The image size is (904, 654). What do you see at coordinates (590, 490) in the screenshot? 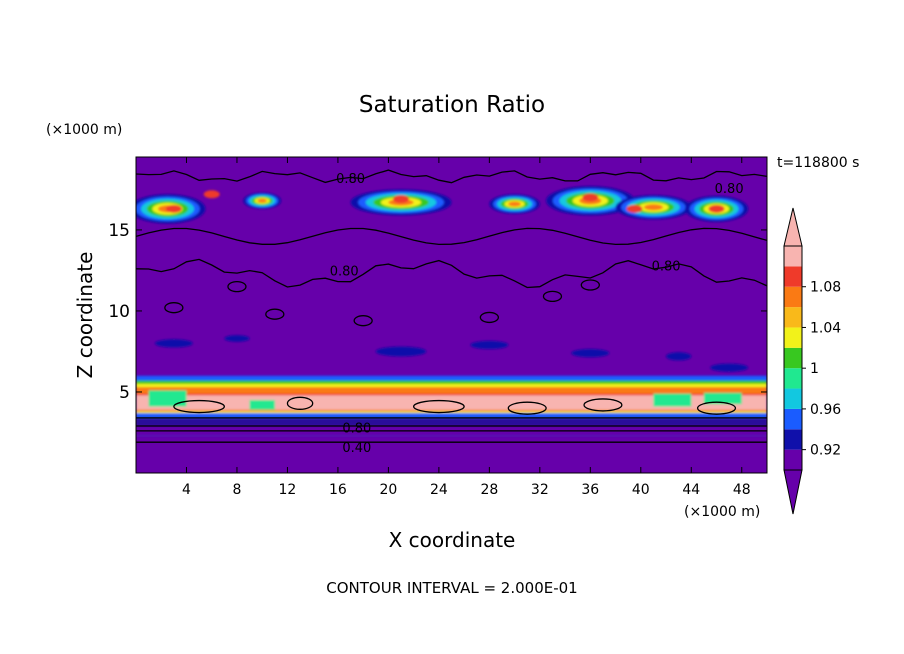
I see `x-tick-label: 36` at bounding box center [590, 490].